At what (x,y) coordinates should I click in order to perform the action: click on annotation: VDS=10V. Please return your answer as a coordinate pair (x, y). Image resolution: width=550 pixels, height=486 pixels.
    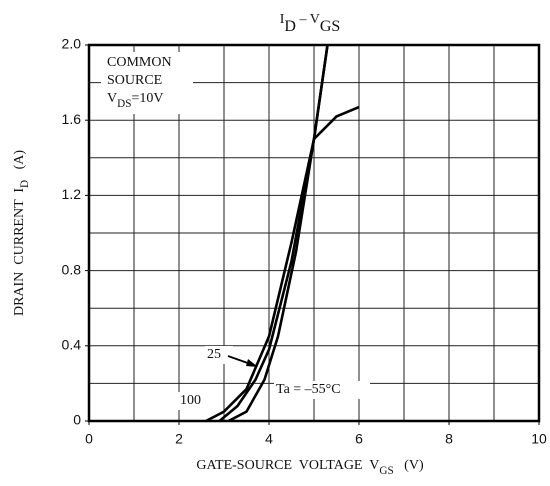
    Looking at the image, I should click on (135, 100).